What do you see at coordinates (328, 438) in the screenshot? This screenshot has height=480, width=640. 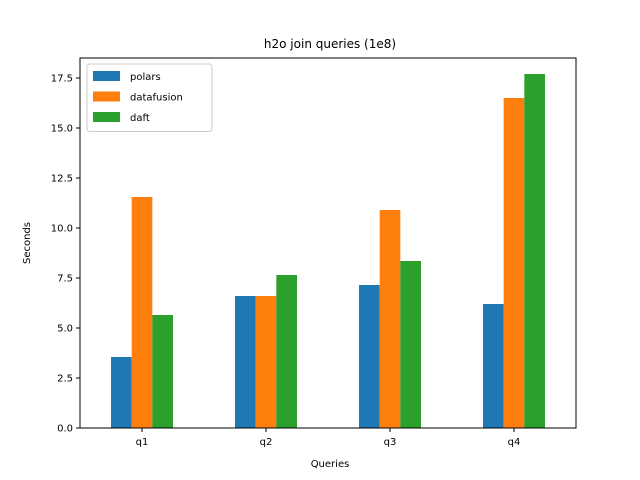 I see `x-axis: q1 q2 q3 q4` at bounding box center [328, 438].